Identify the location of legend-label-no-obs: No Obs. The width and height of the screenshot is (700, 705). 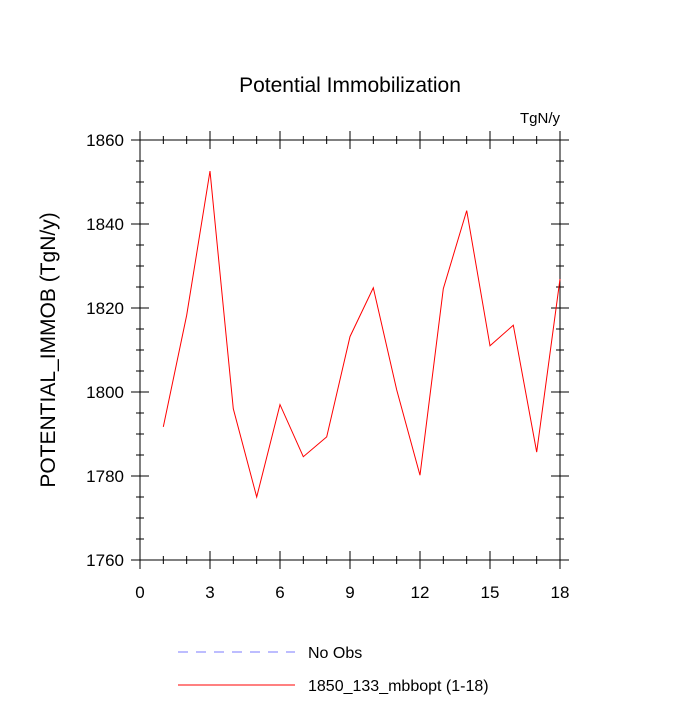
(335, 653).